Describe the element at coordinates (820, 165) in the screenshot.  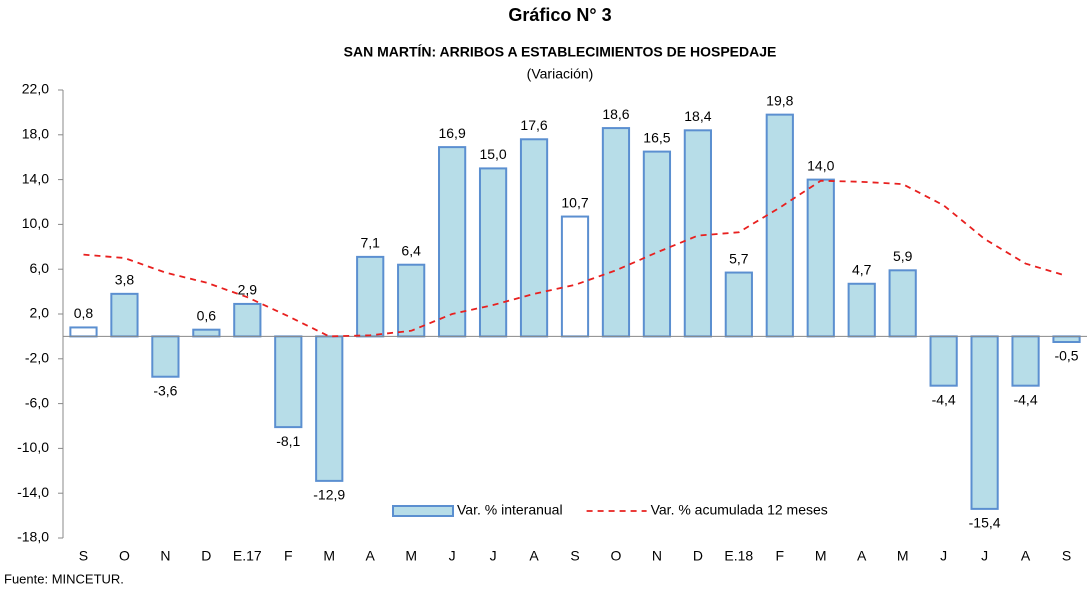
I see `value-label: 14,0` at that location.